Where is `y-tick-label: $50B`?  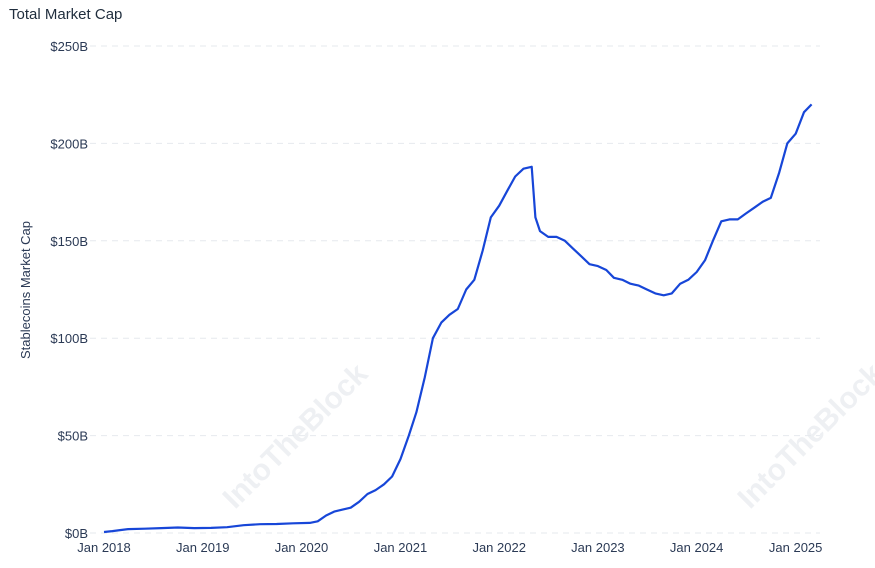 y-tick-label: $50B is located at coordinates (73, 436).